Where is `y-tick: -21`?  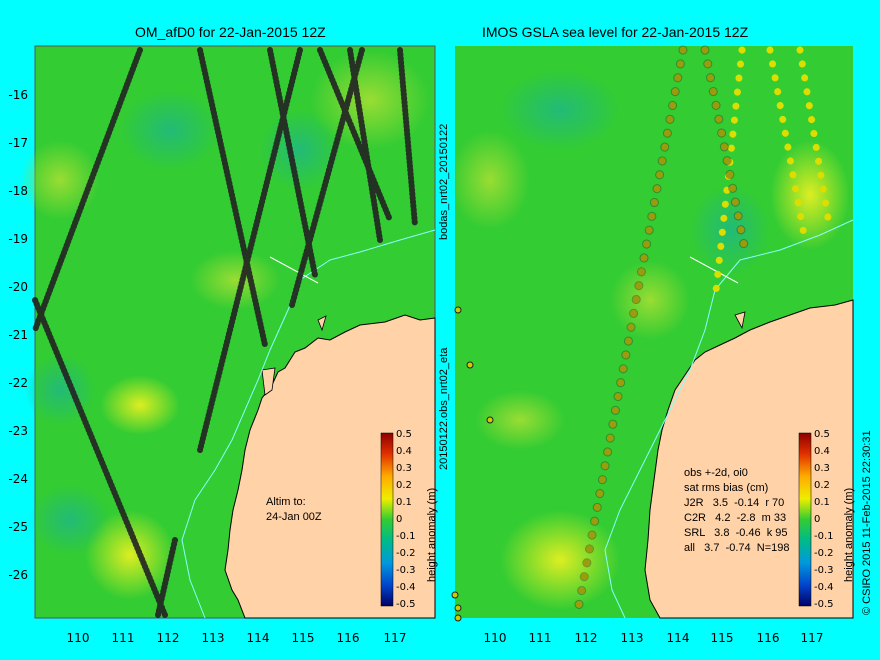
y-tick: -21 is located at coordinates (18, 335).